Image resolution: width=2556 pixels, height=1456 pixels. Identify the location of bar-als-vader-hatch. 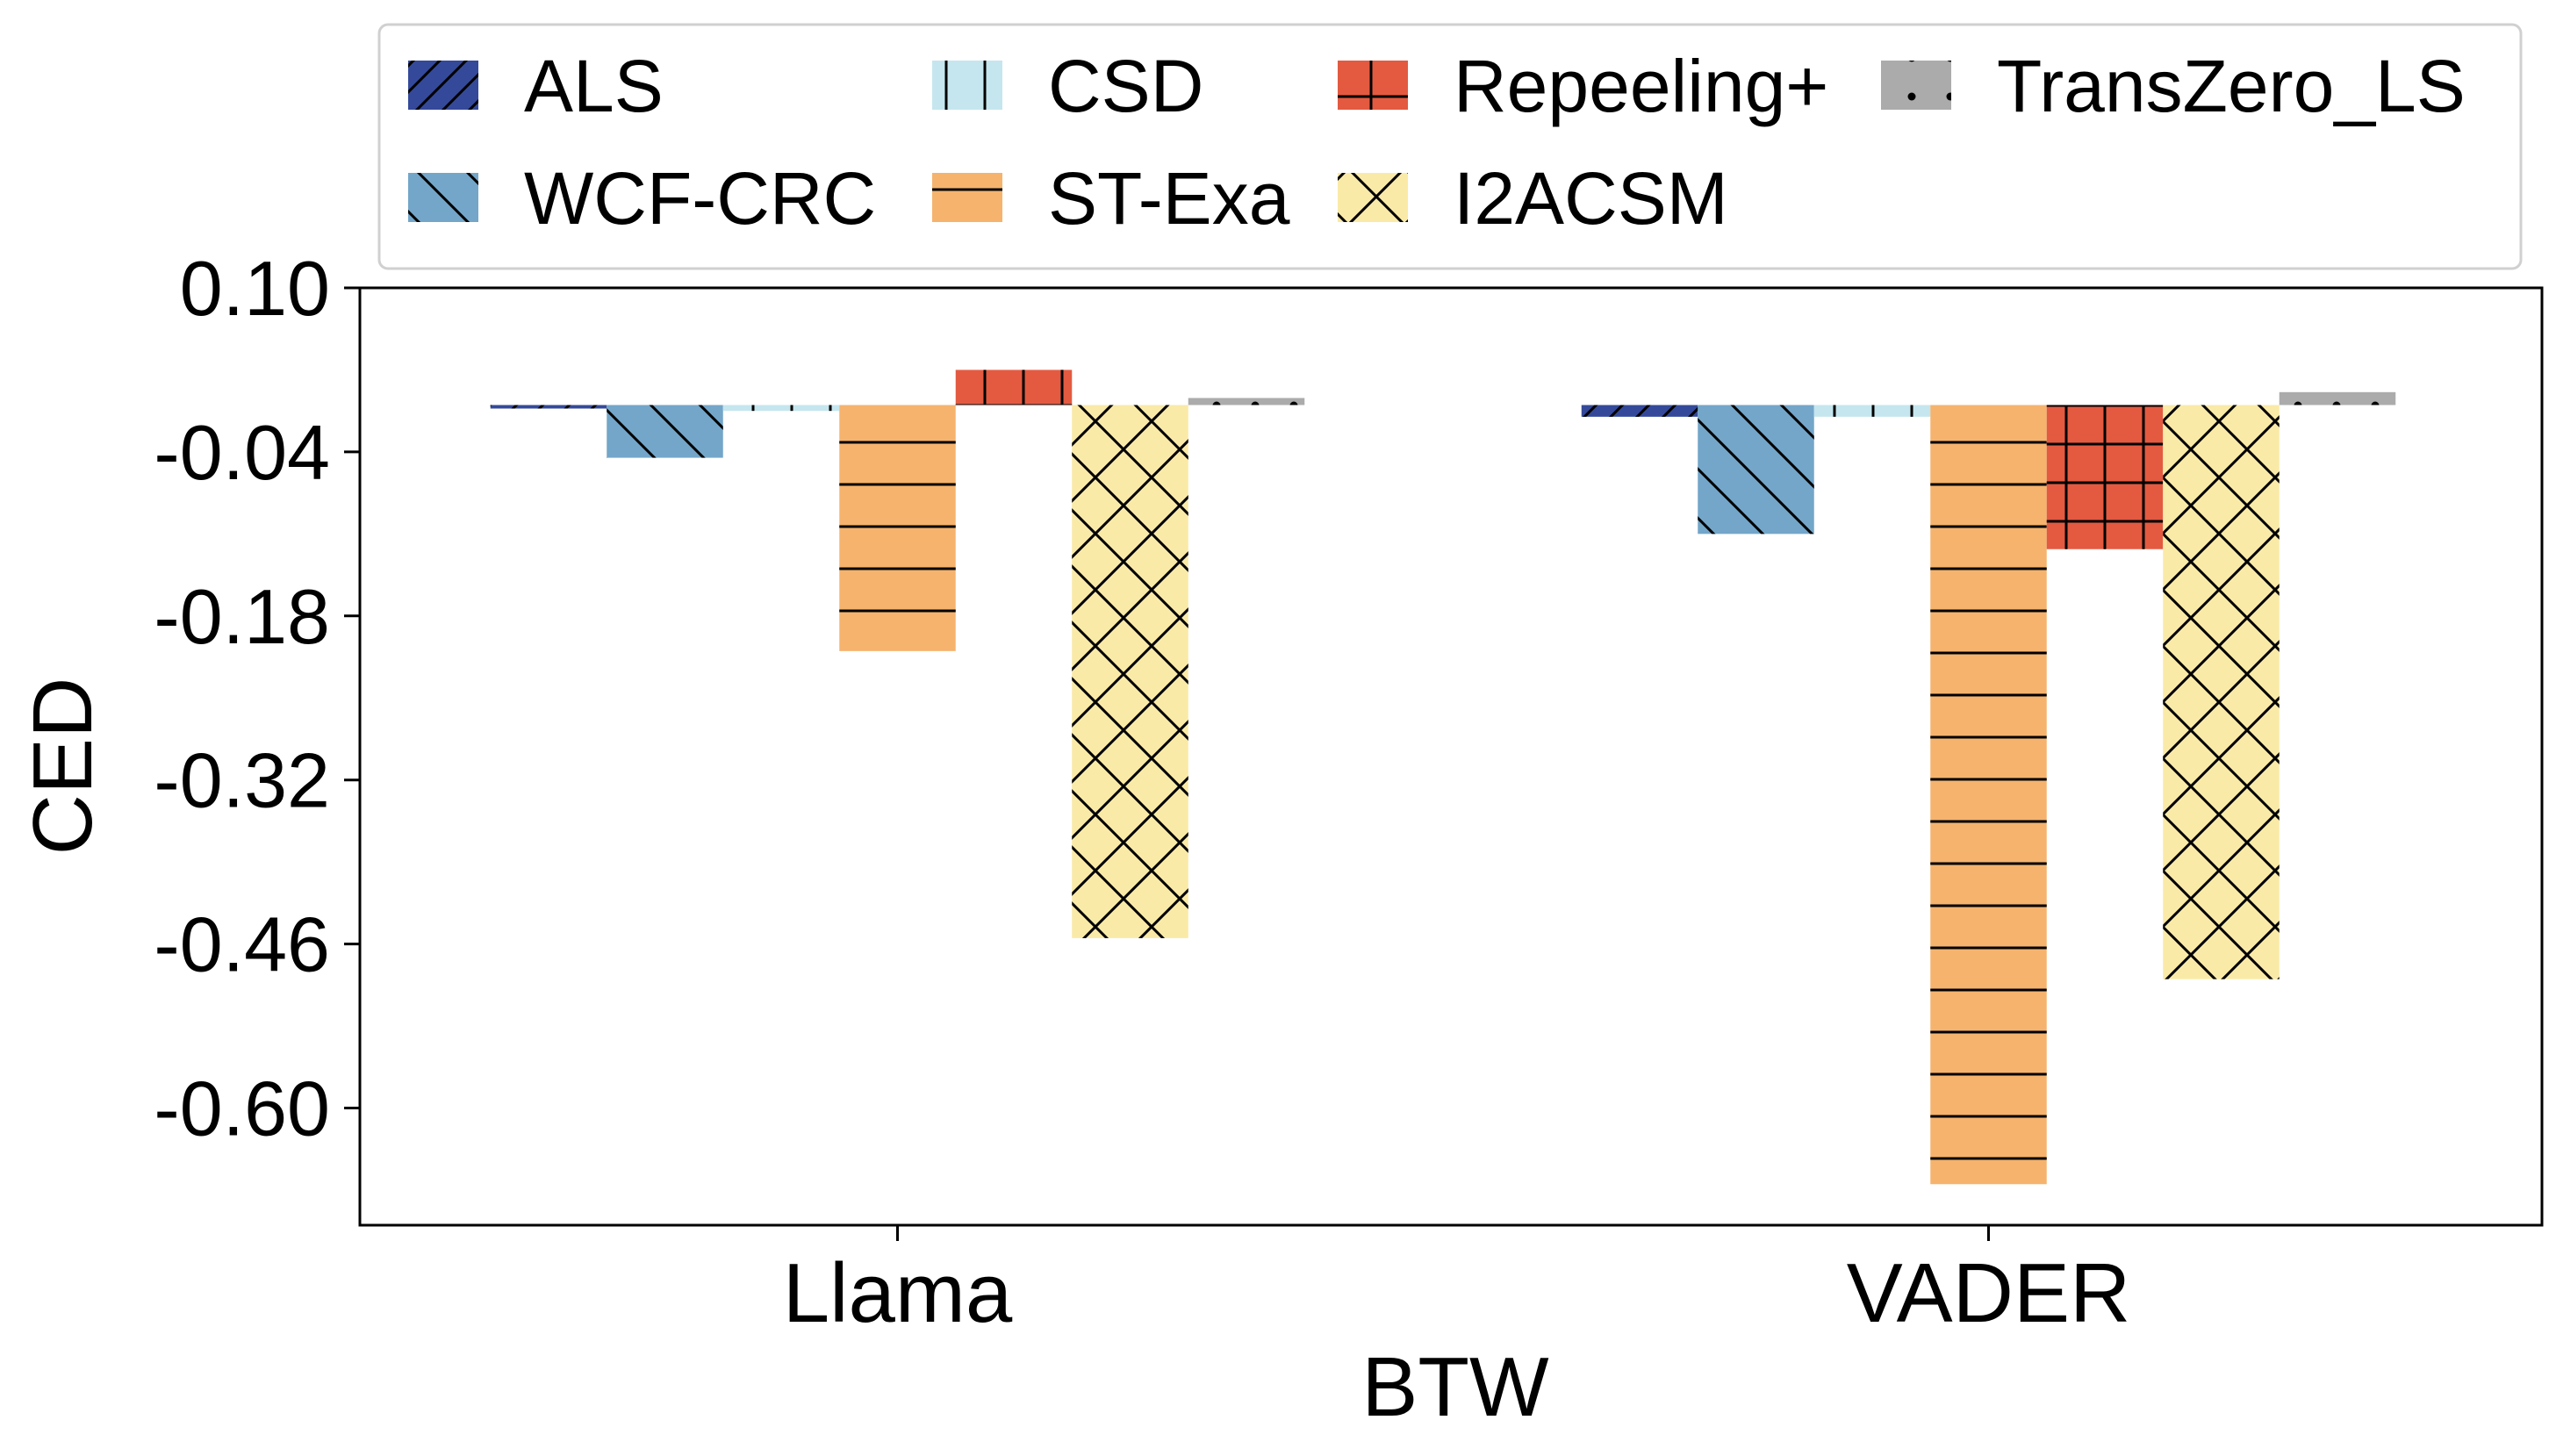
(1639, 411).